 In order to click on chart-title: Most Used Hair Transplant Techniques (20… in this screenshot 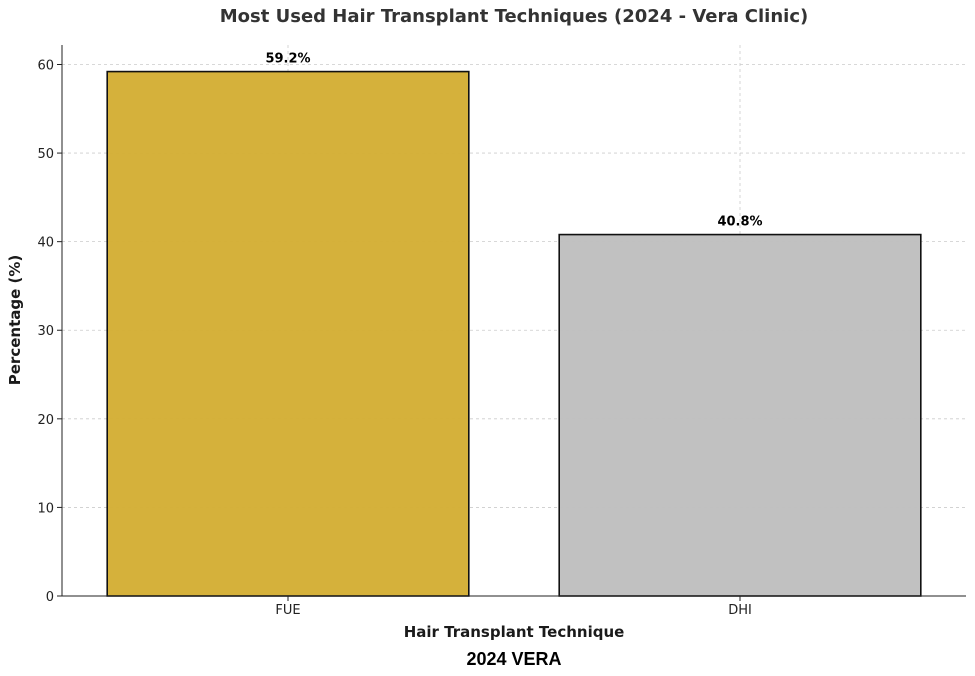, I will do `click(514, 16)`.